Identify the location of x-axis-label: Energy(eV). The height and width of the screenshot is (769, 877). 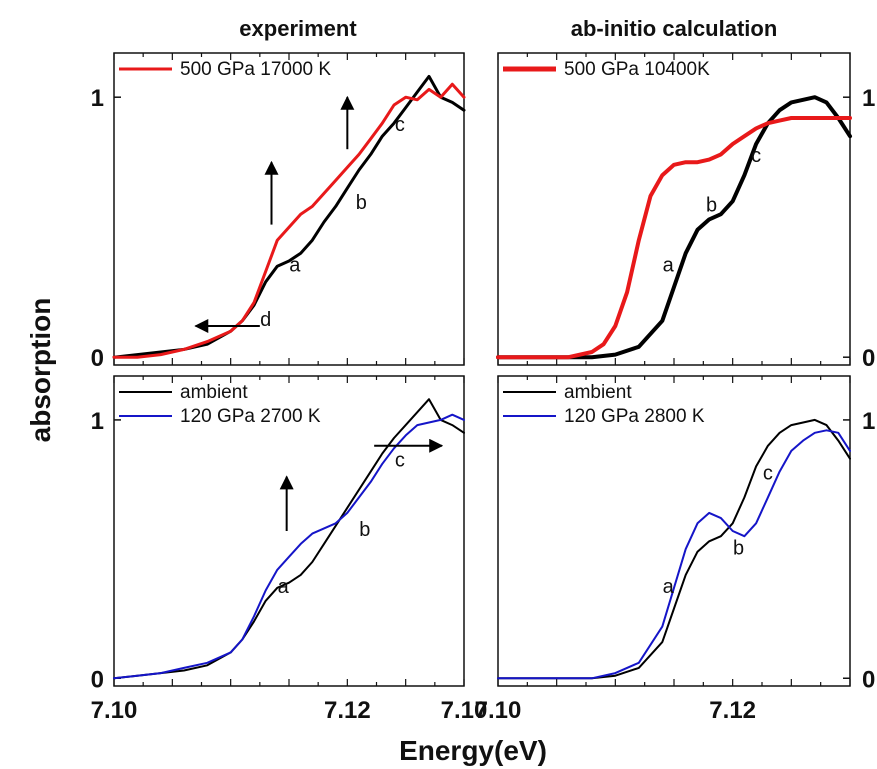
(473, 750).